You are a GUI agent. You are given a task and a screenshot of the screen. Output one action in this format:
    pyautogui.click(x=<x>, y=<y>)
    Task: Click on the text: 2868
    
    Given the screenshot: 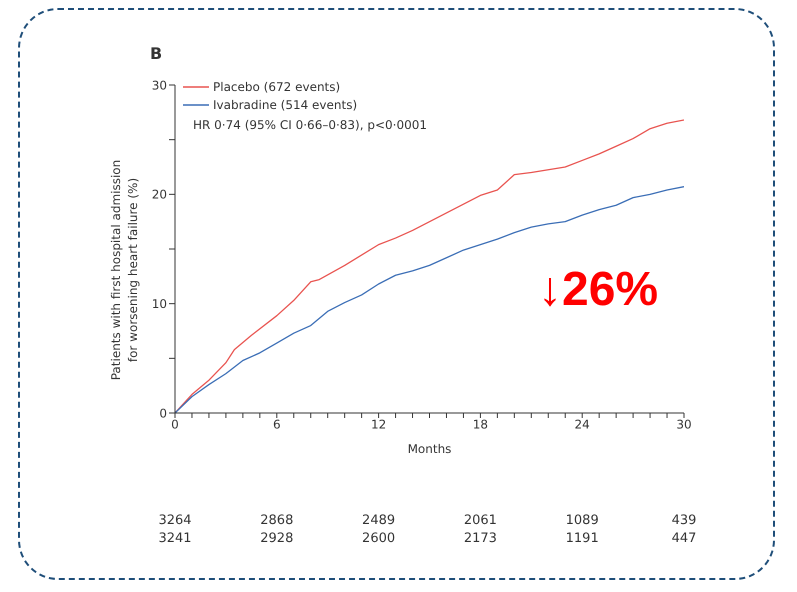 What is the action you would take?
    pyautogui.click(x=276, y=520)
    